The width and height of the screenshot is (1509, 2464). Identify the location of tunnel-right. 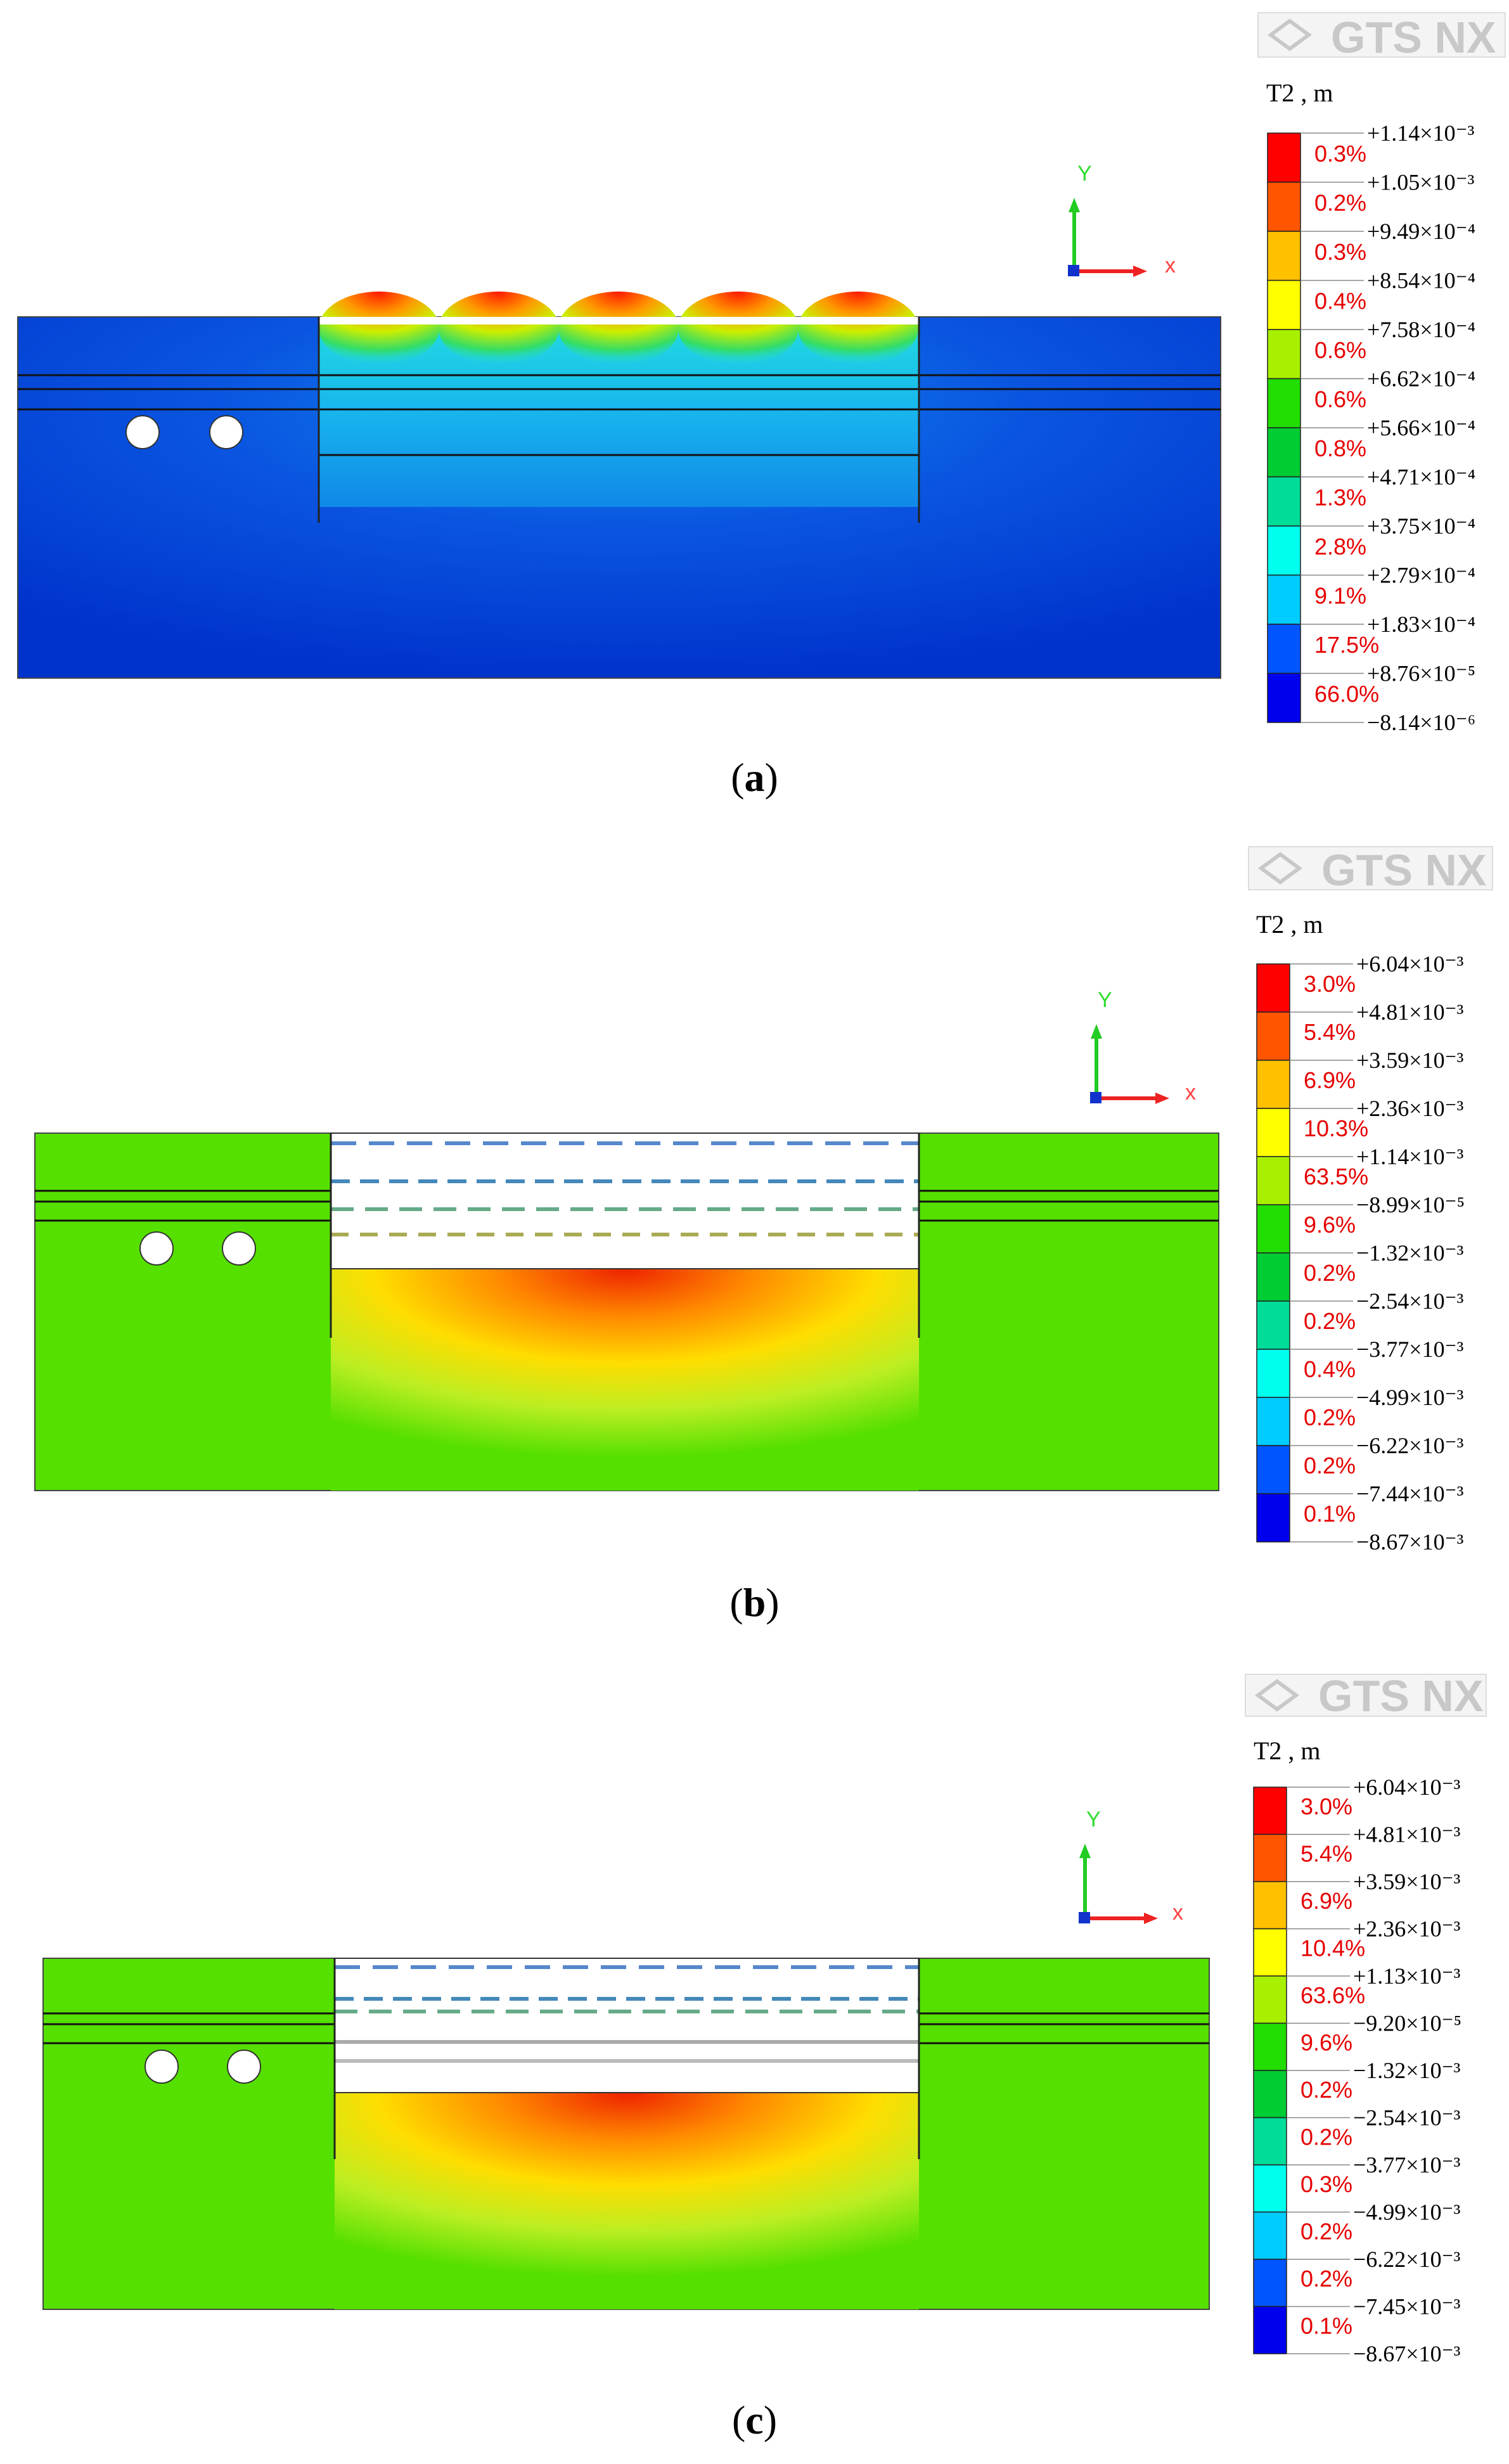
(239, 1248).